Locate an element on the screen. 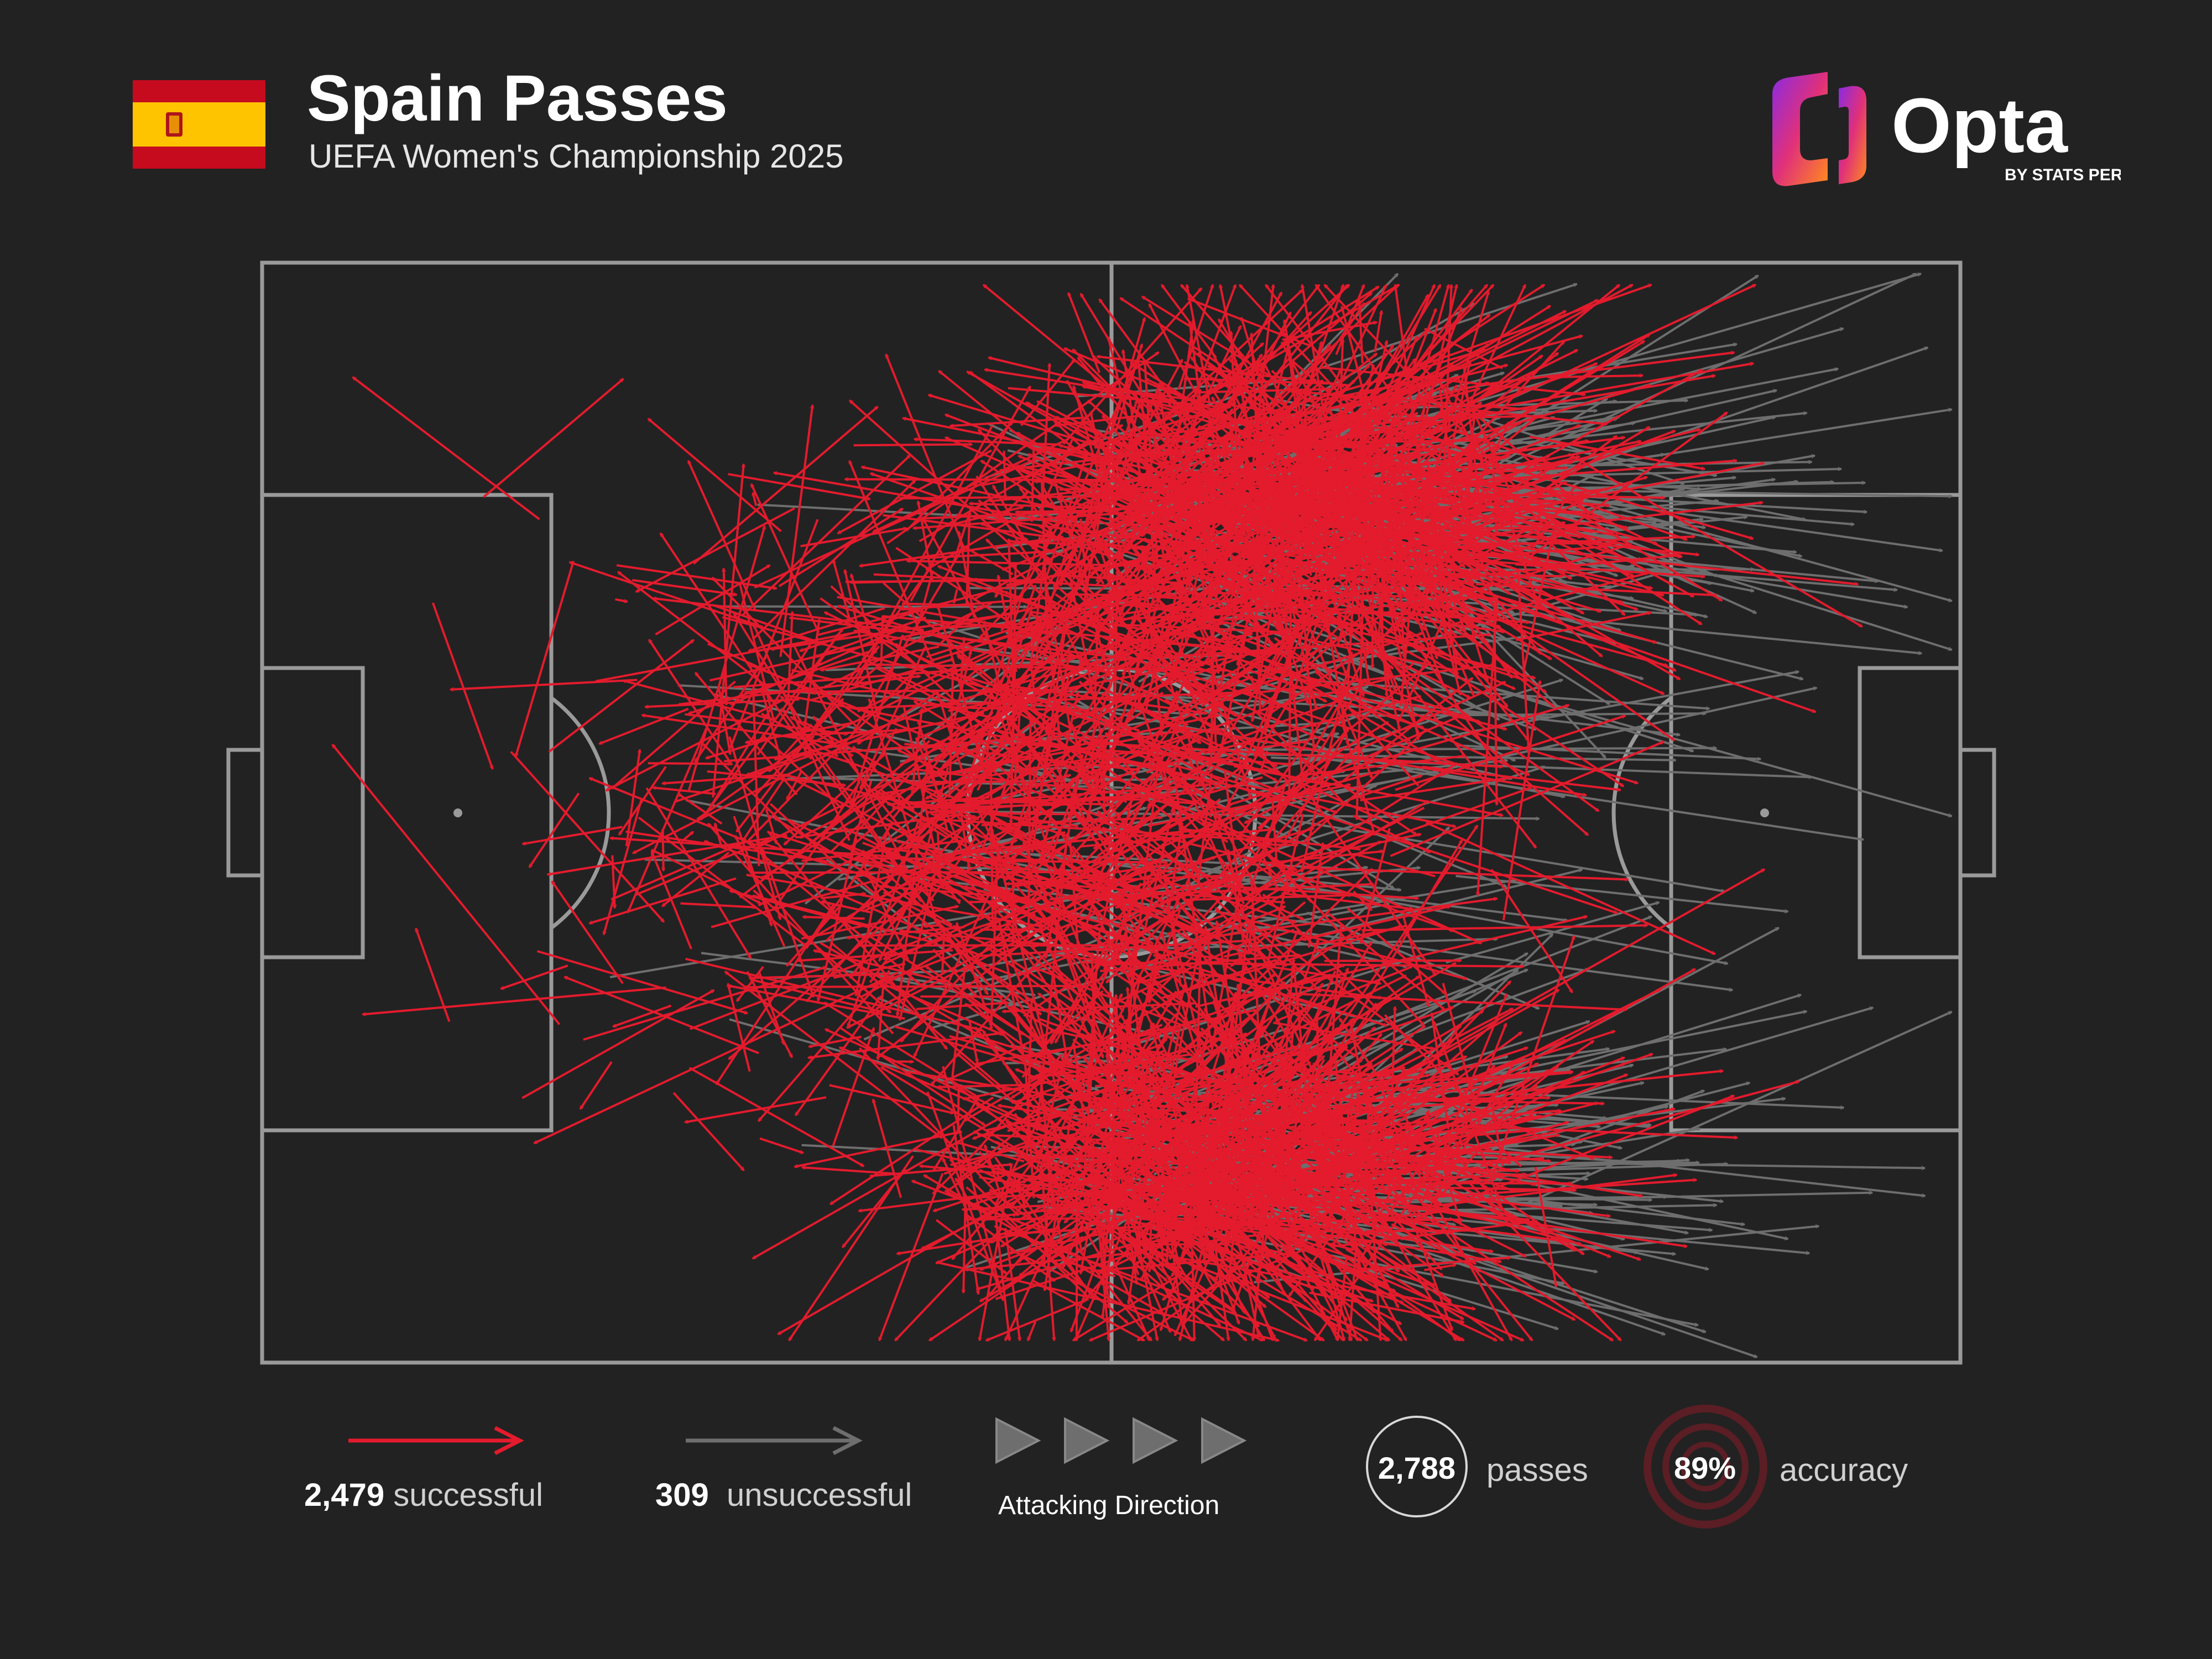 This screenshot has width=2212, height=1659. unsuccessful-label: unsuccessful is located at coordinates (820, 1495).